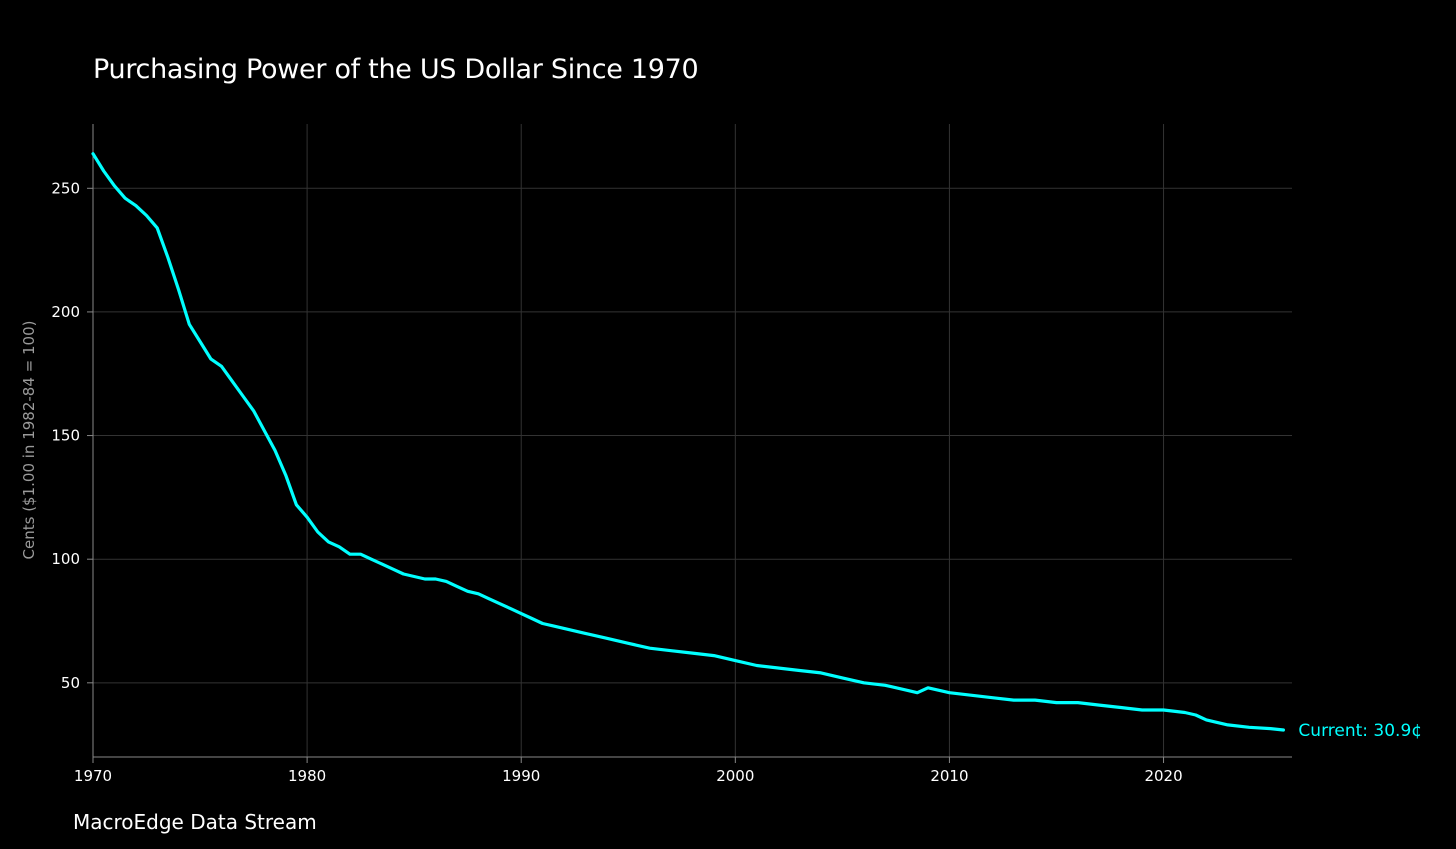 The image size is (1456, 849). I want to click on y-axis-title: Cents ($1.00 in 1982-84 = 100), so click(29, 440).